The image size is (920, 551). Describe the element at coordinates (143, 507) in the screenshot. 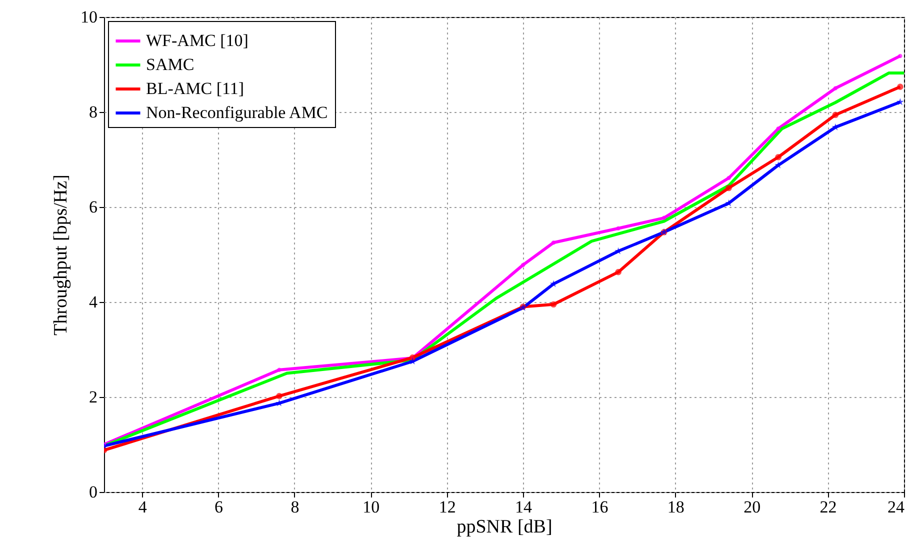

I see `x-tick-label: 4` at that location.